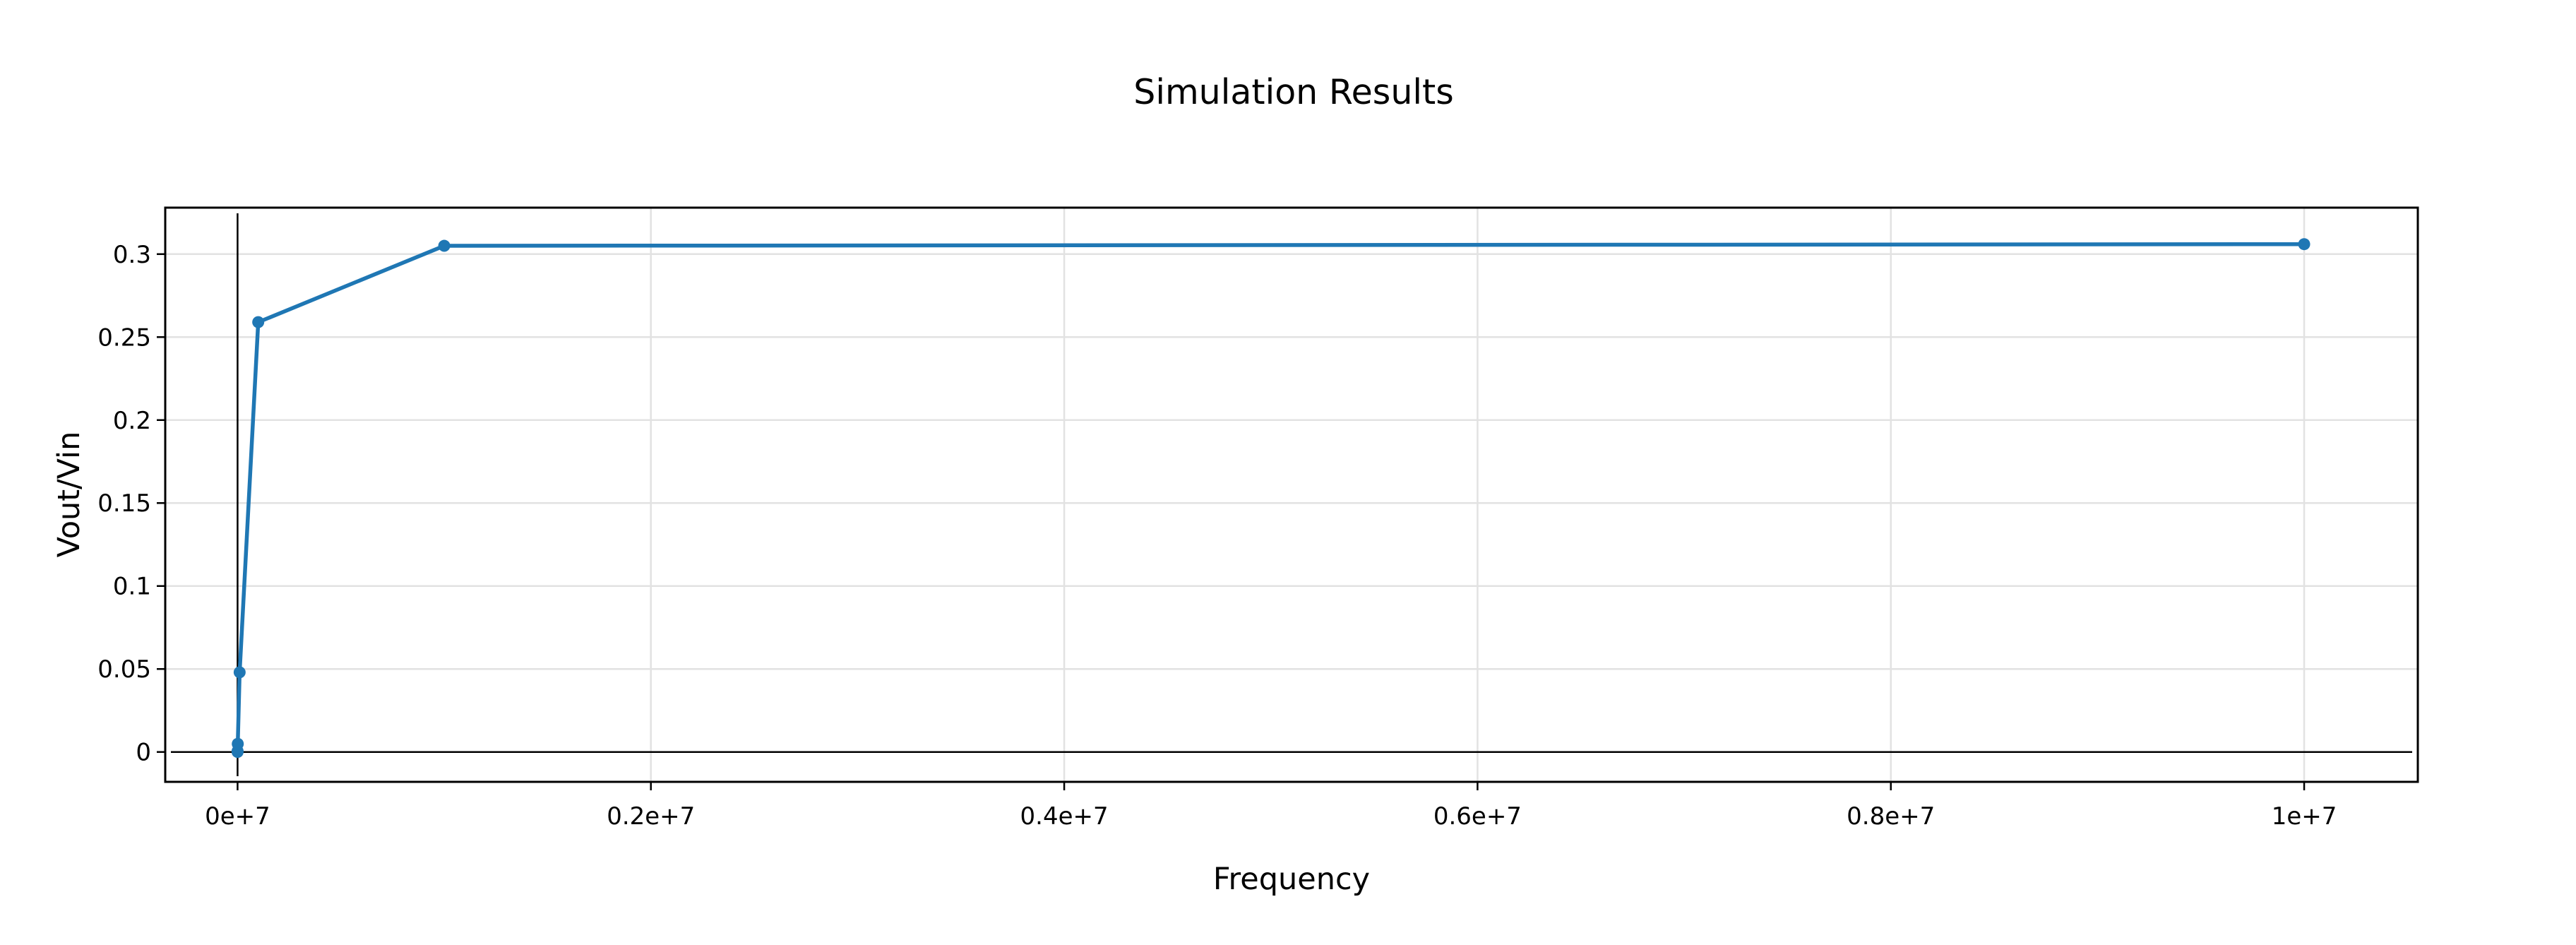 This screenshot has width=2576, height=945. I want to click on y-tick-label: 0, so click(143, 753).